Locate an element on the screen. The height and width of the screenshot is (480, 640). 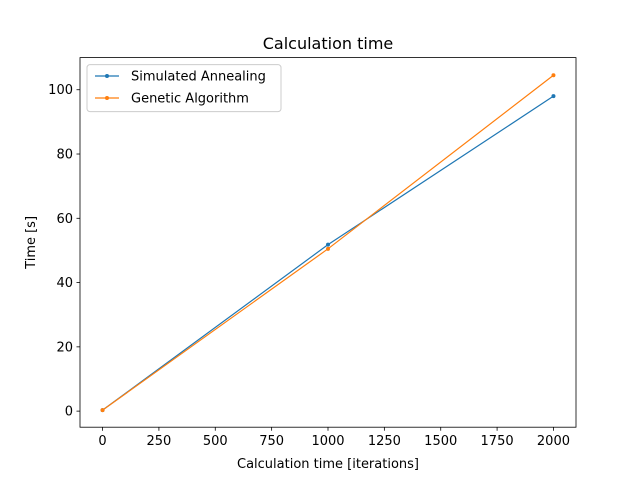
legend-box is located at coordinates (184, 88).